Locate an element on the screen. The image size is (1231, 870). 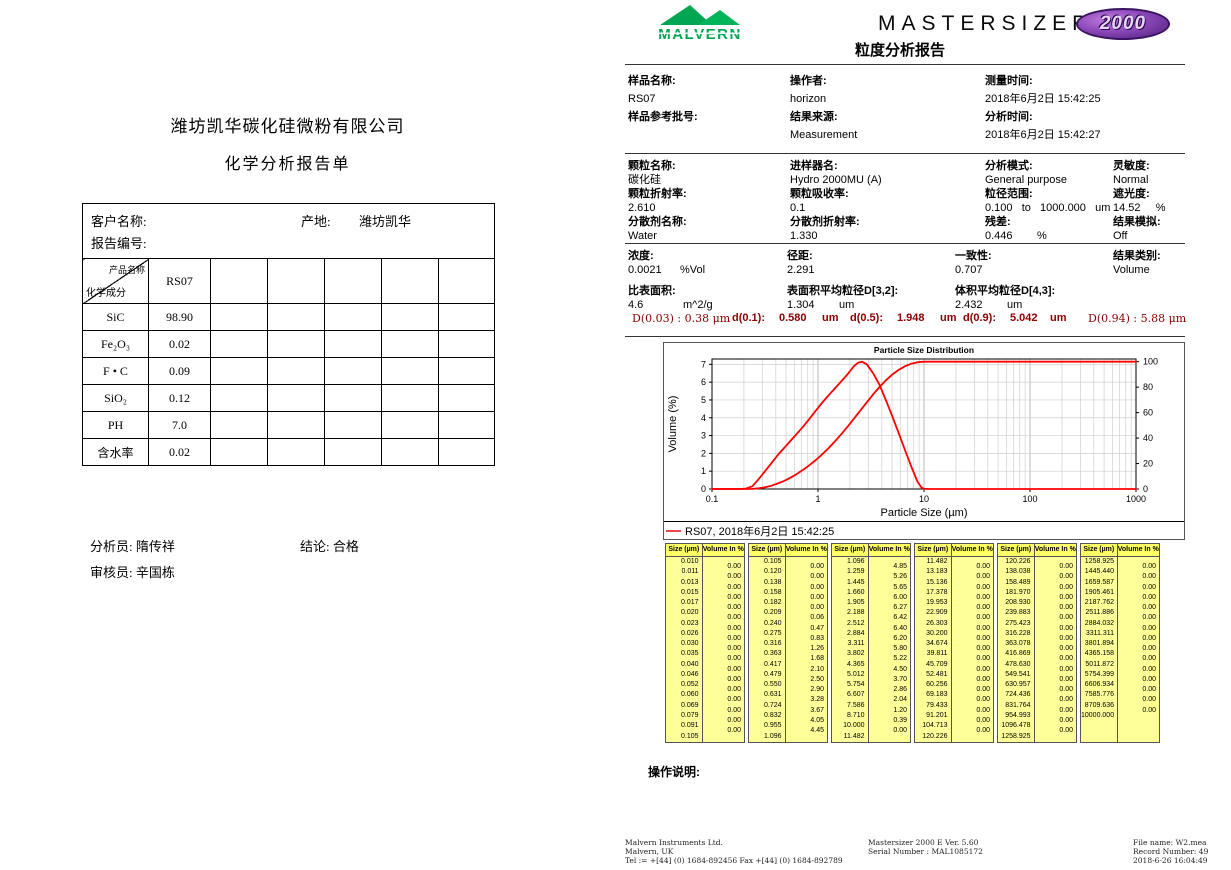
footer-file-name: File name: W2.mea is located at coordinates (1170, 842).